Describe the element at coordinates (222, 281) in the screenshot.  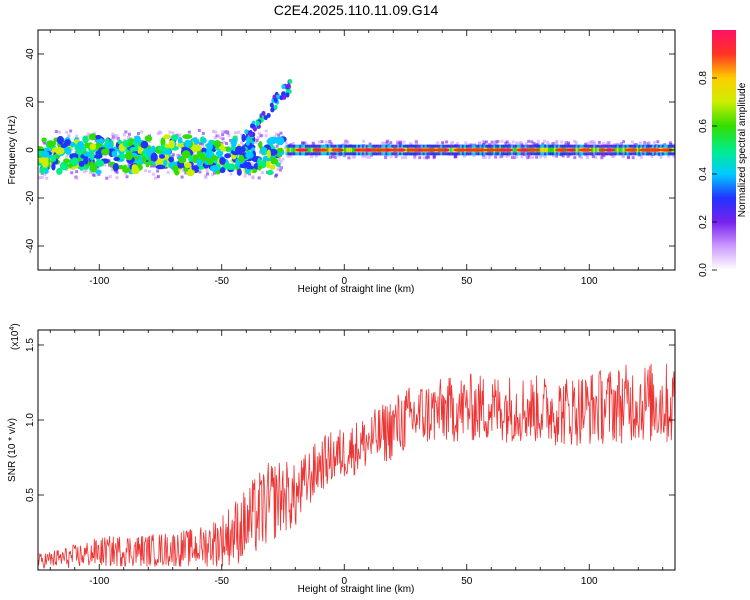
I see `x-tick-label: -50` at that location.